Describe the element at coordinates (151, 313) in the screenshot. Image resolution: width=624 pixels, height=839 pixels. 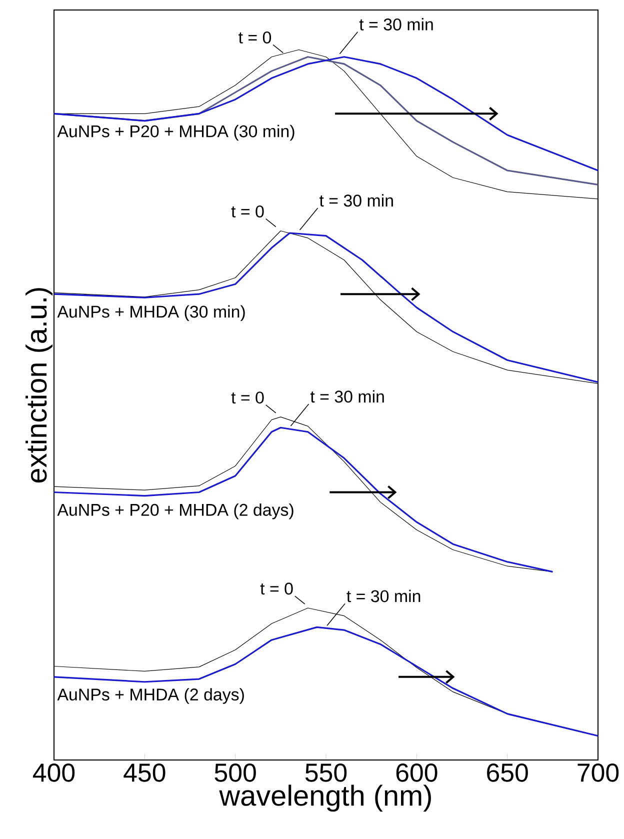
I see `annotation: AuNPs + MHDA (30 min)` at that location.